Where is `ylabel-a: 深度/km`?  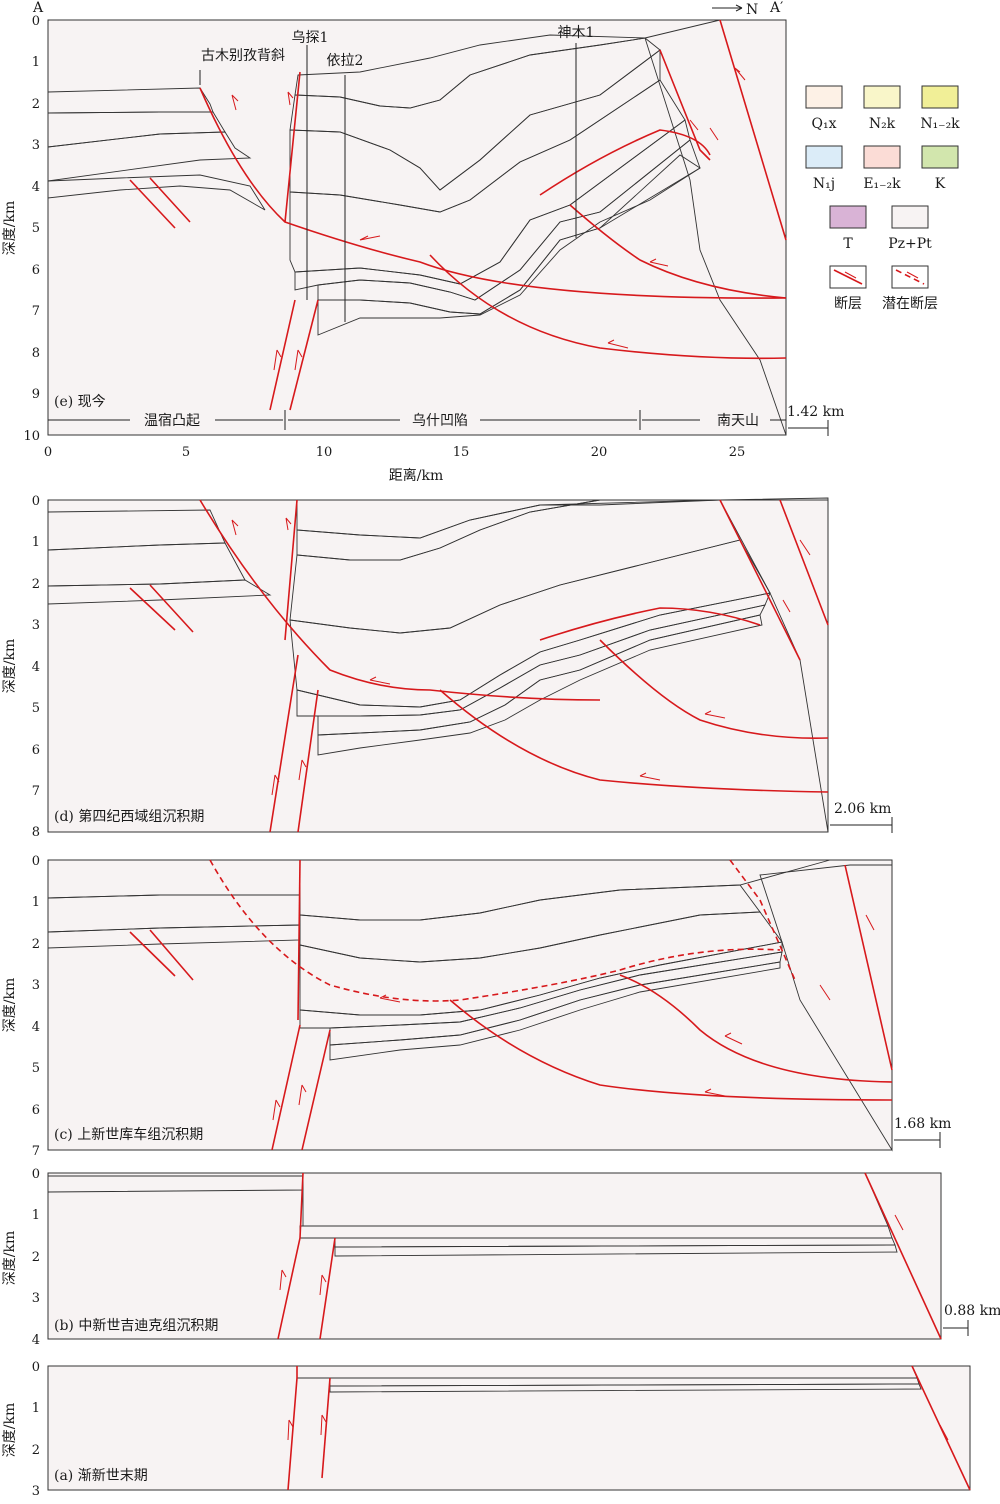
ylabel-a: 深度/km is located at coordinates (10, 1430).